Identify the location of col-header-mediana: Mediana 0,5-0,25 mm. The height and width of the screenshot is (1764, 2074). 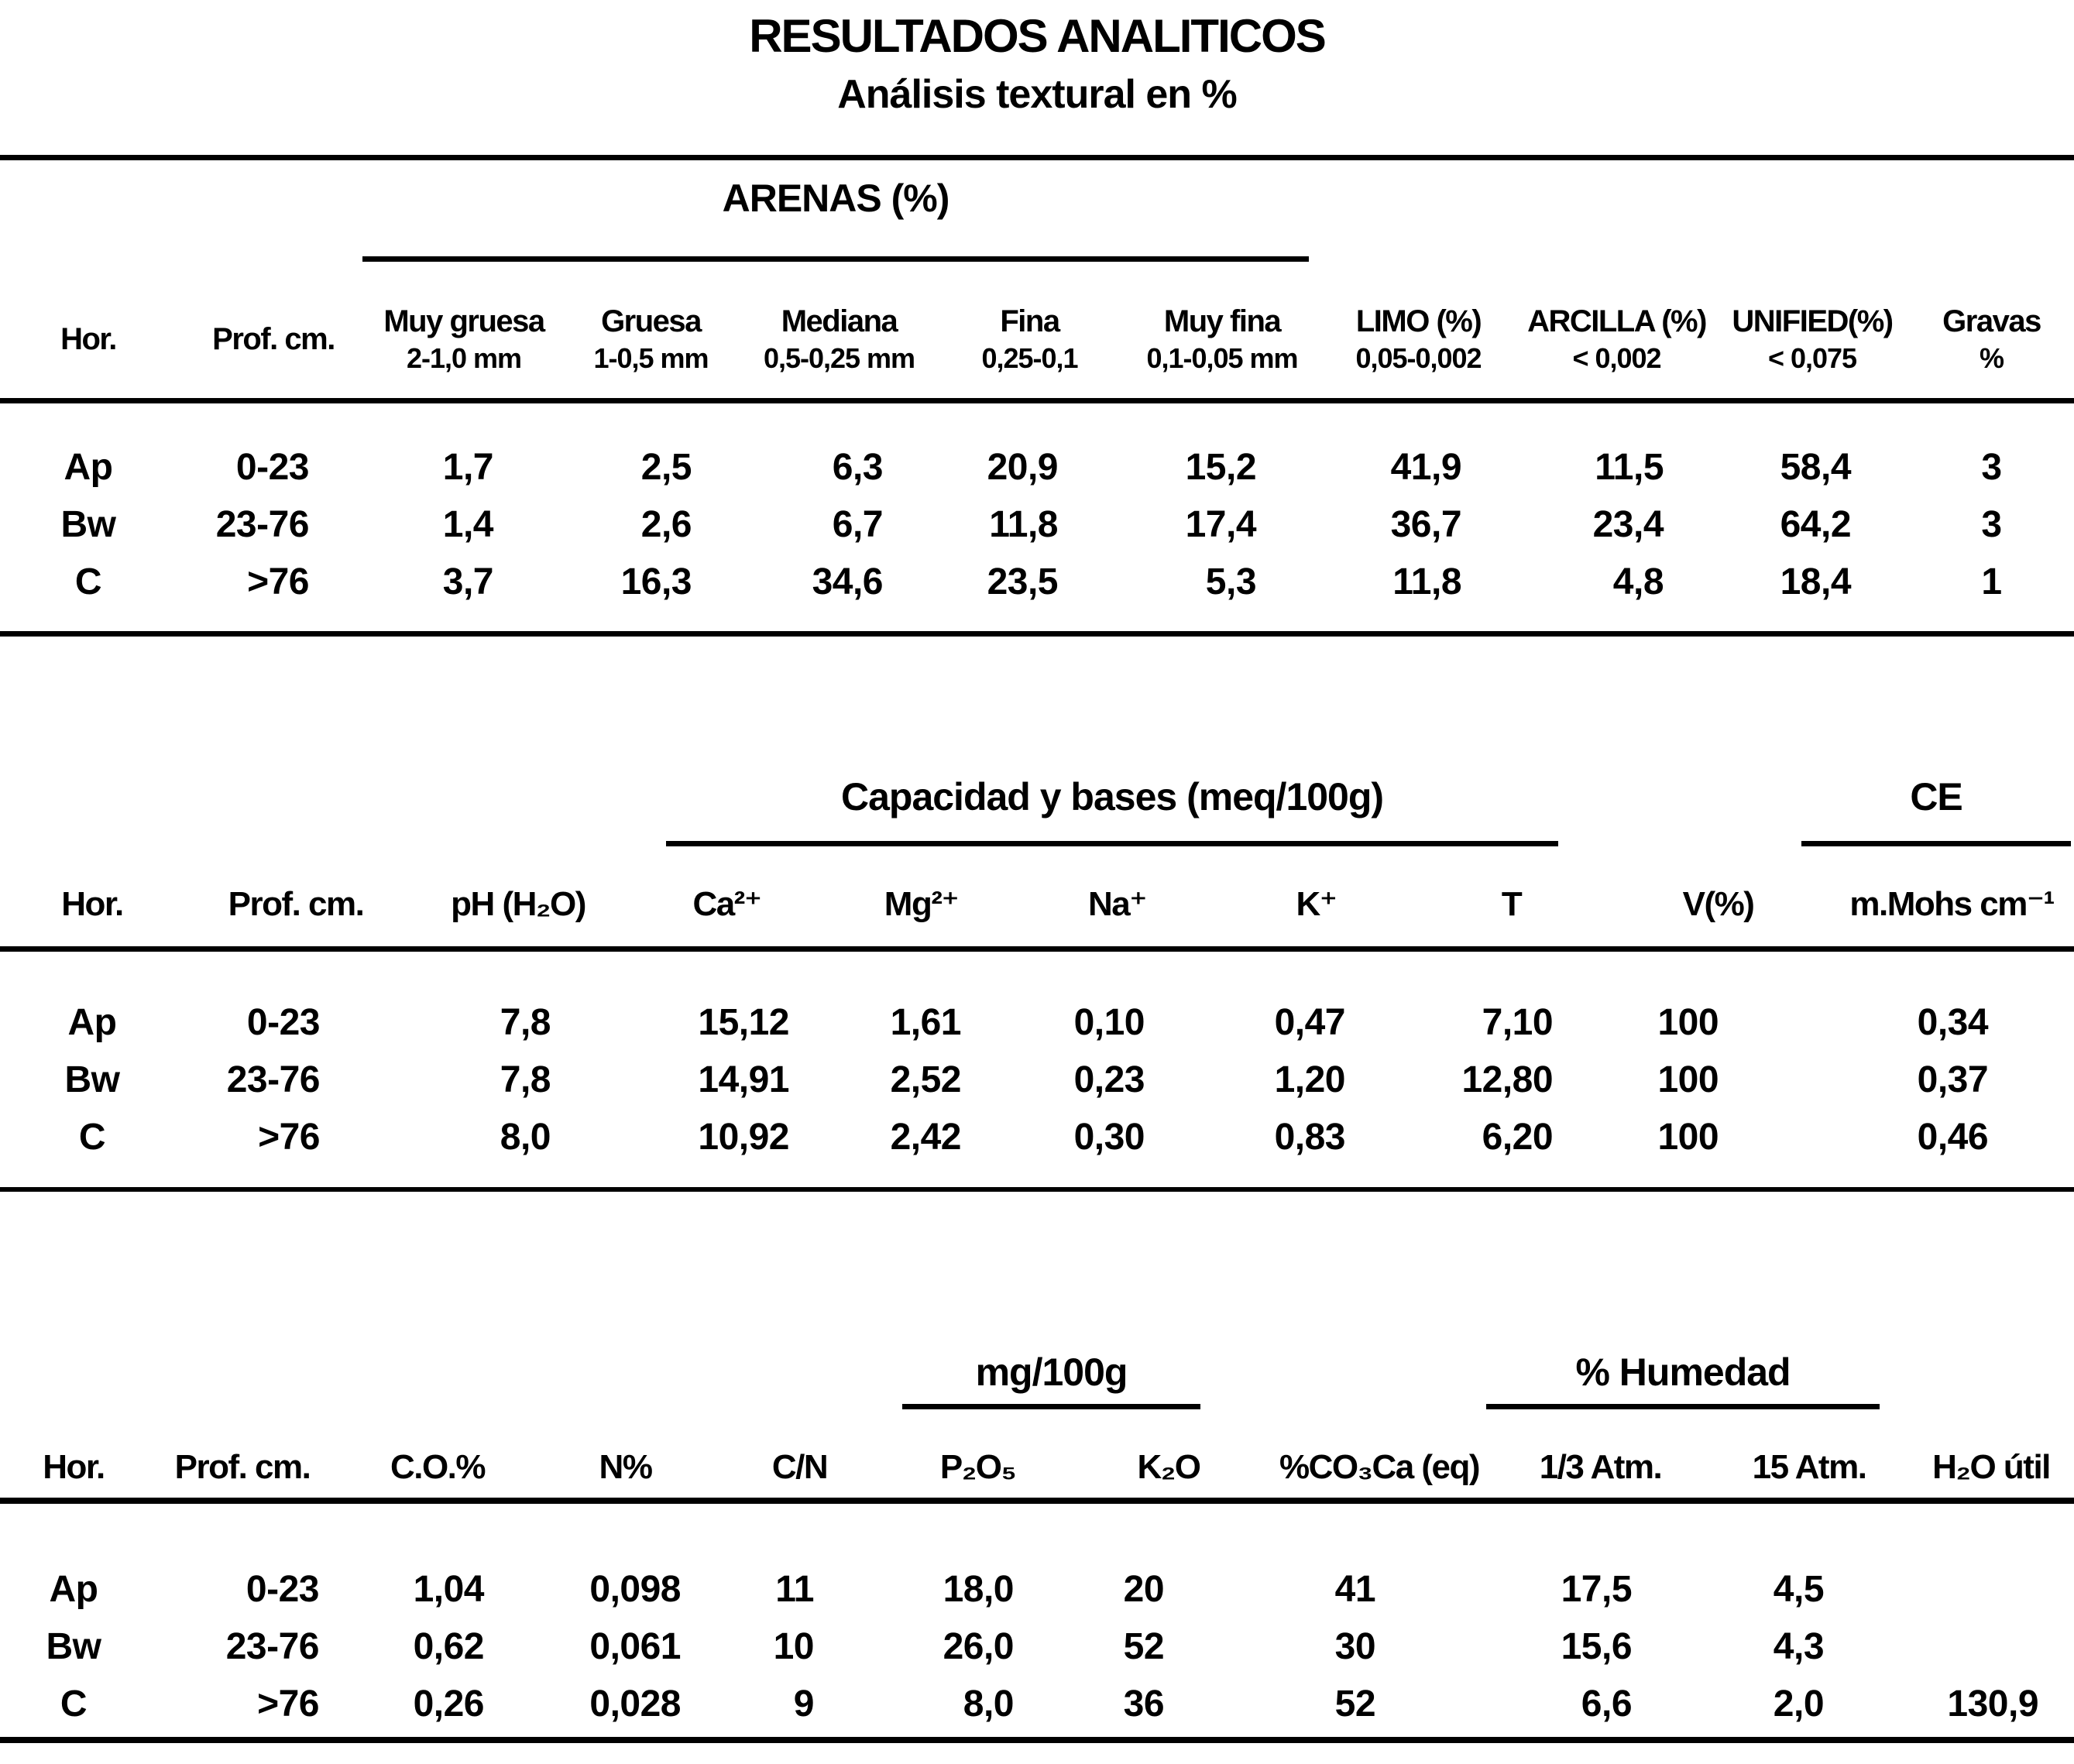
(839, 332).